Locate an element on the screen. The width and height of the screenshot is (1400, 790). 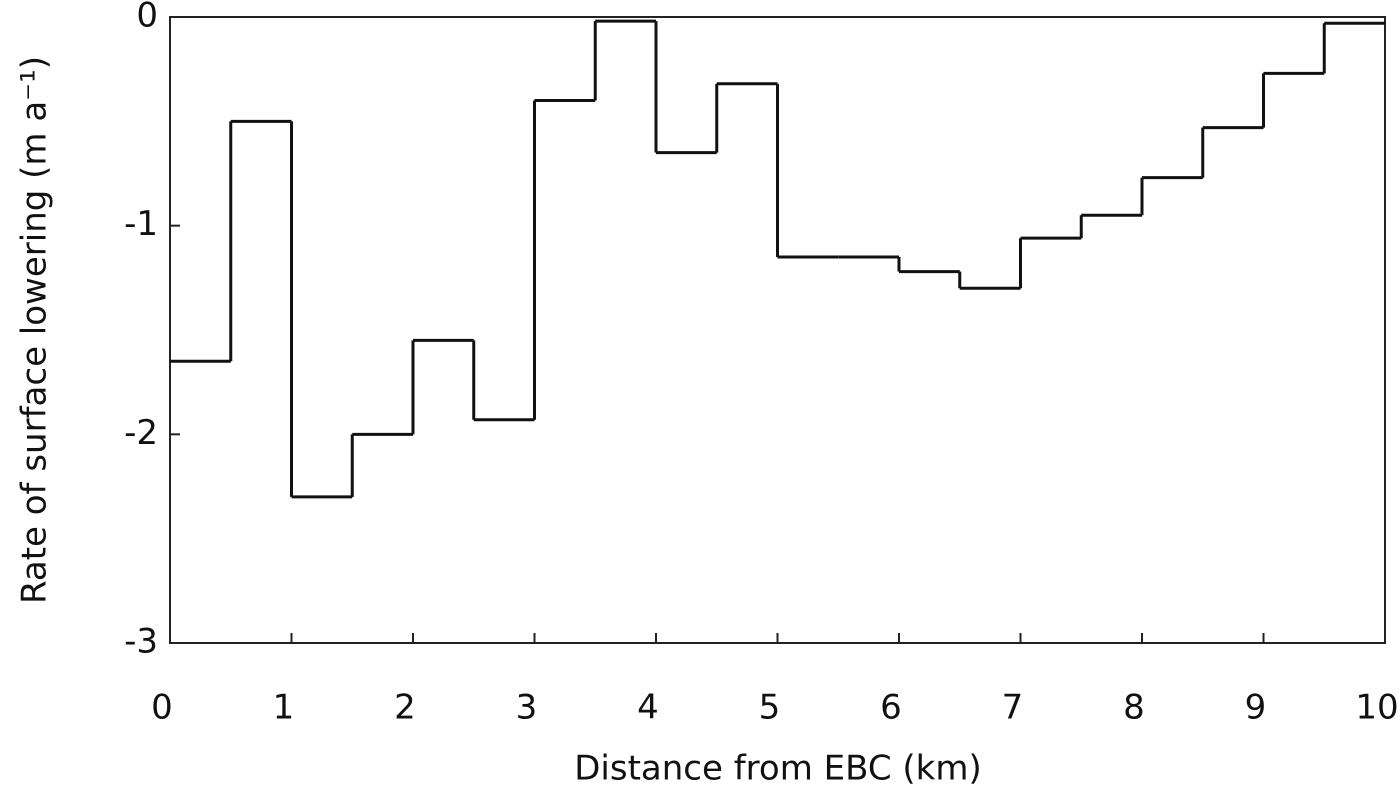
y-tick-label: -2 is located at coordinates (141, 433).